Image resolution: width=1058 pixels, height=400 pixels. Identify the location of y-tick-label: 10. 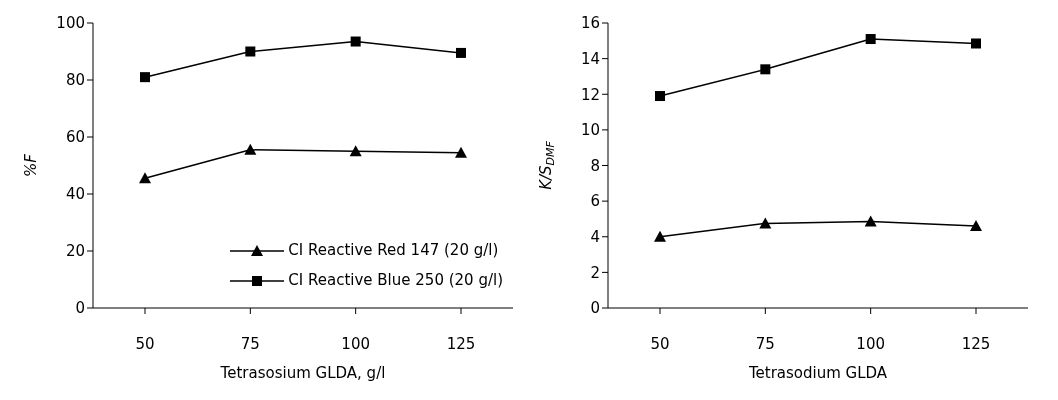
(590, 130).